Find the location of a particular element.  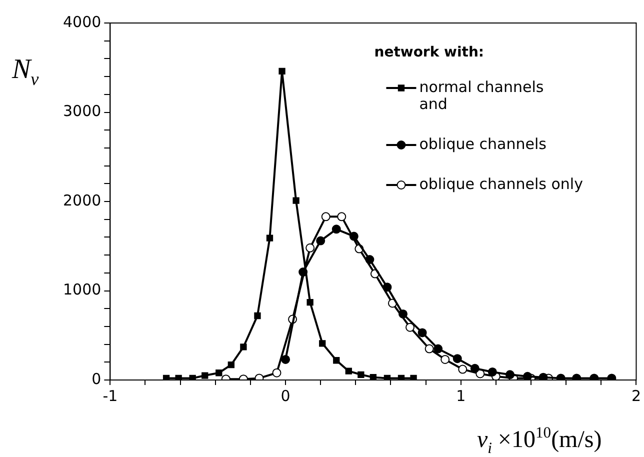

x-tick-label: 0 is located at coordinates (285, 395).